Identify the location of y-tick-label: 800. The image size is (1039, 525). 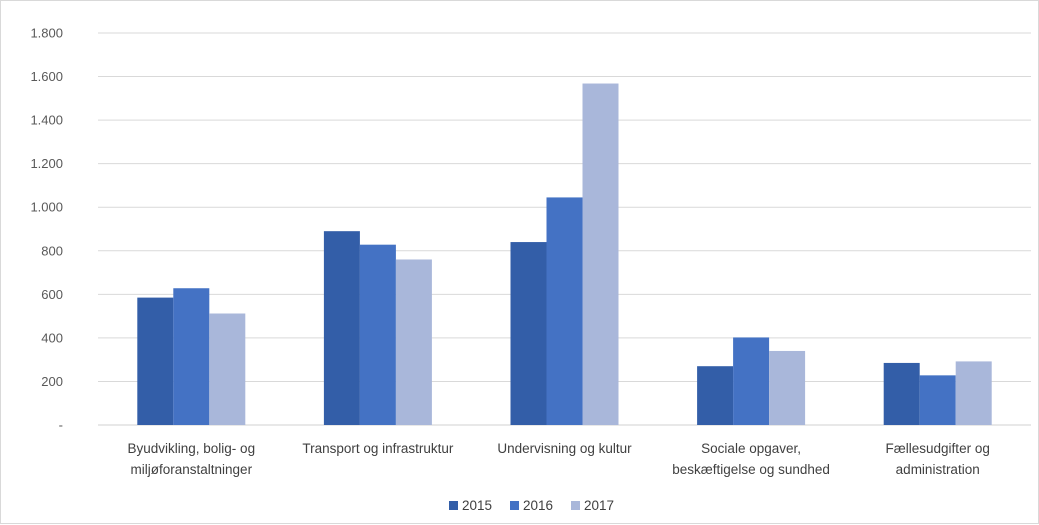
(52, 250).